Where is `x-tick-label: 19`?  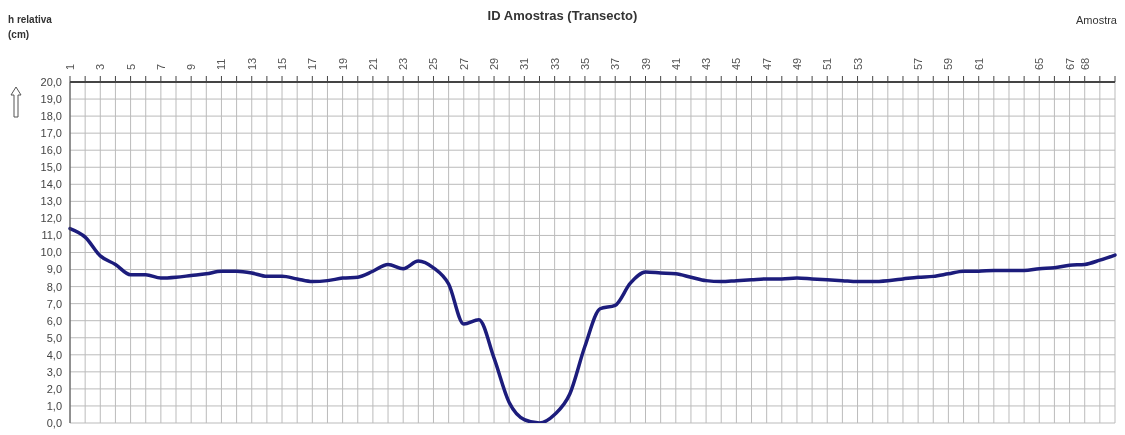 x-tick-label: 19 is located at coordinates (342, 63).